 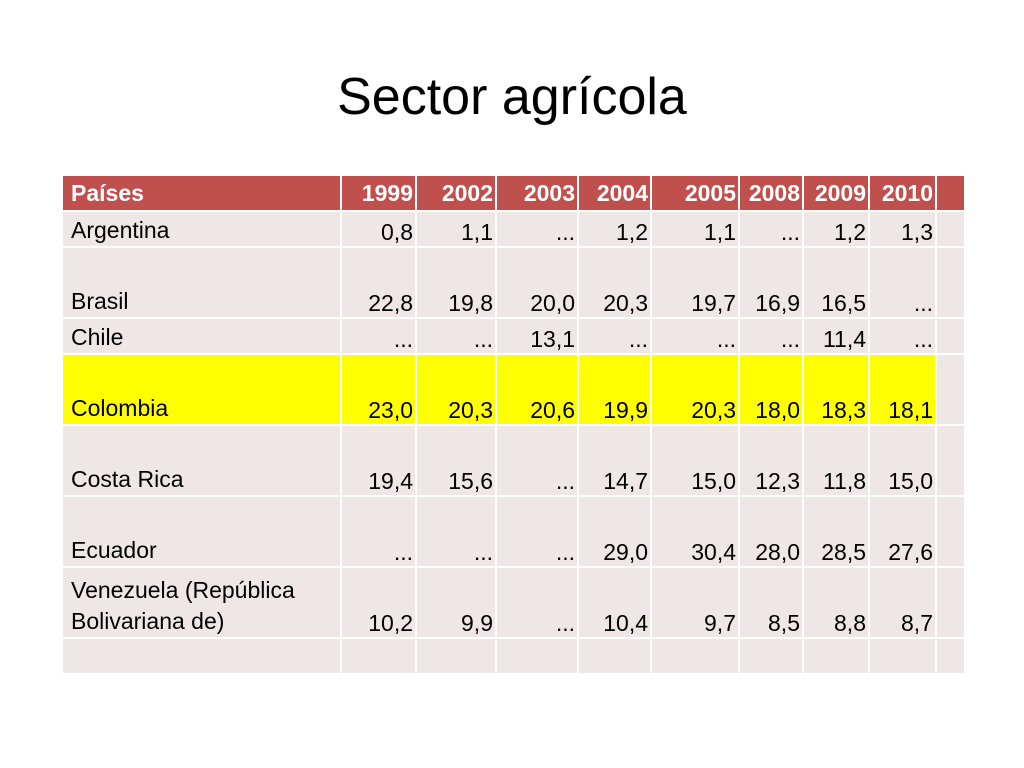 I want to click on header-cell: 2004, so click(x=614, y=193).